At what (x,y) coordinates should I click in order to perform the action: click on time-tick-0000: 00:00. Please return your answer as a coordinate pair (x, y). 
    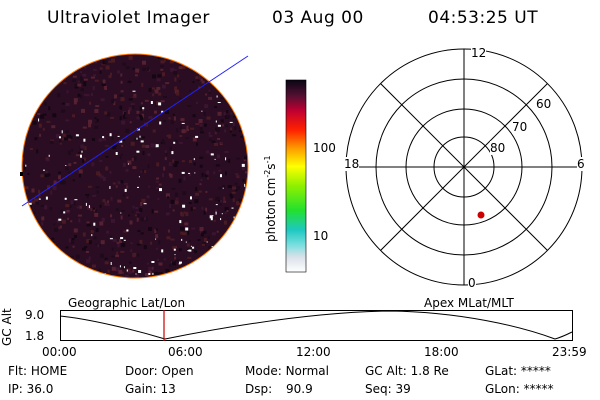
    Looking at the image, I should click on (59, 352).